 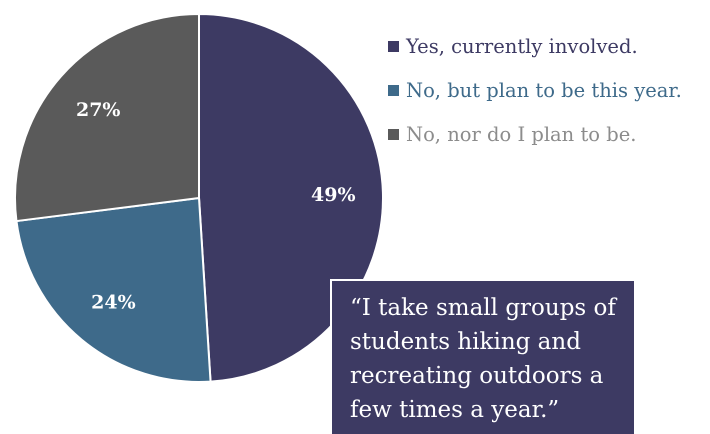 I want to click on legend-item-no: No, nor do I plan to be., so click(x=535, y=134).